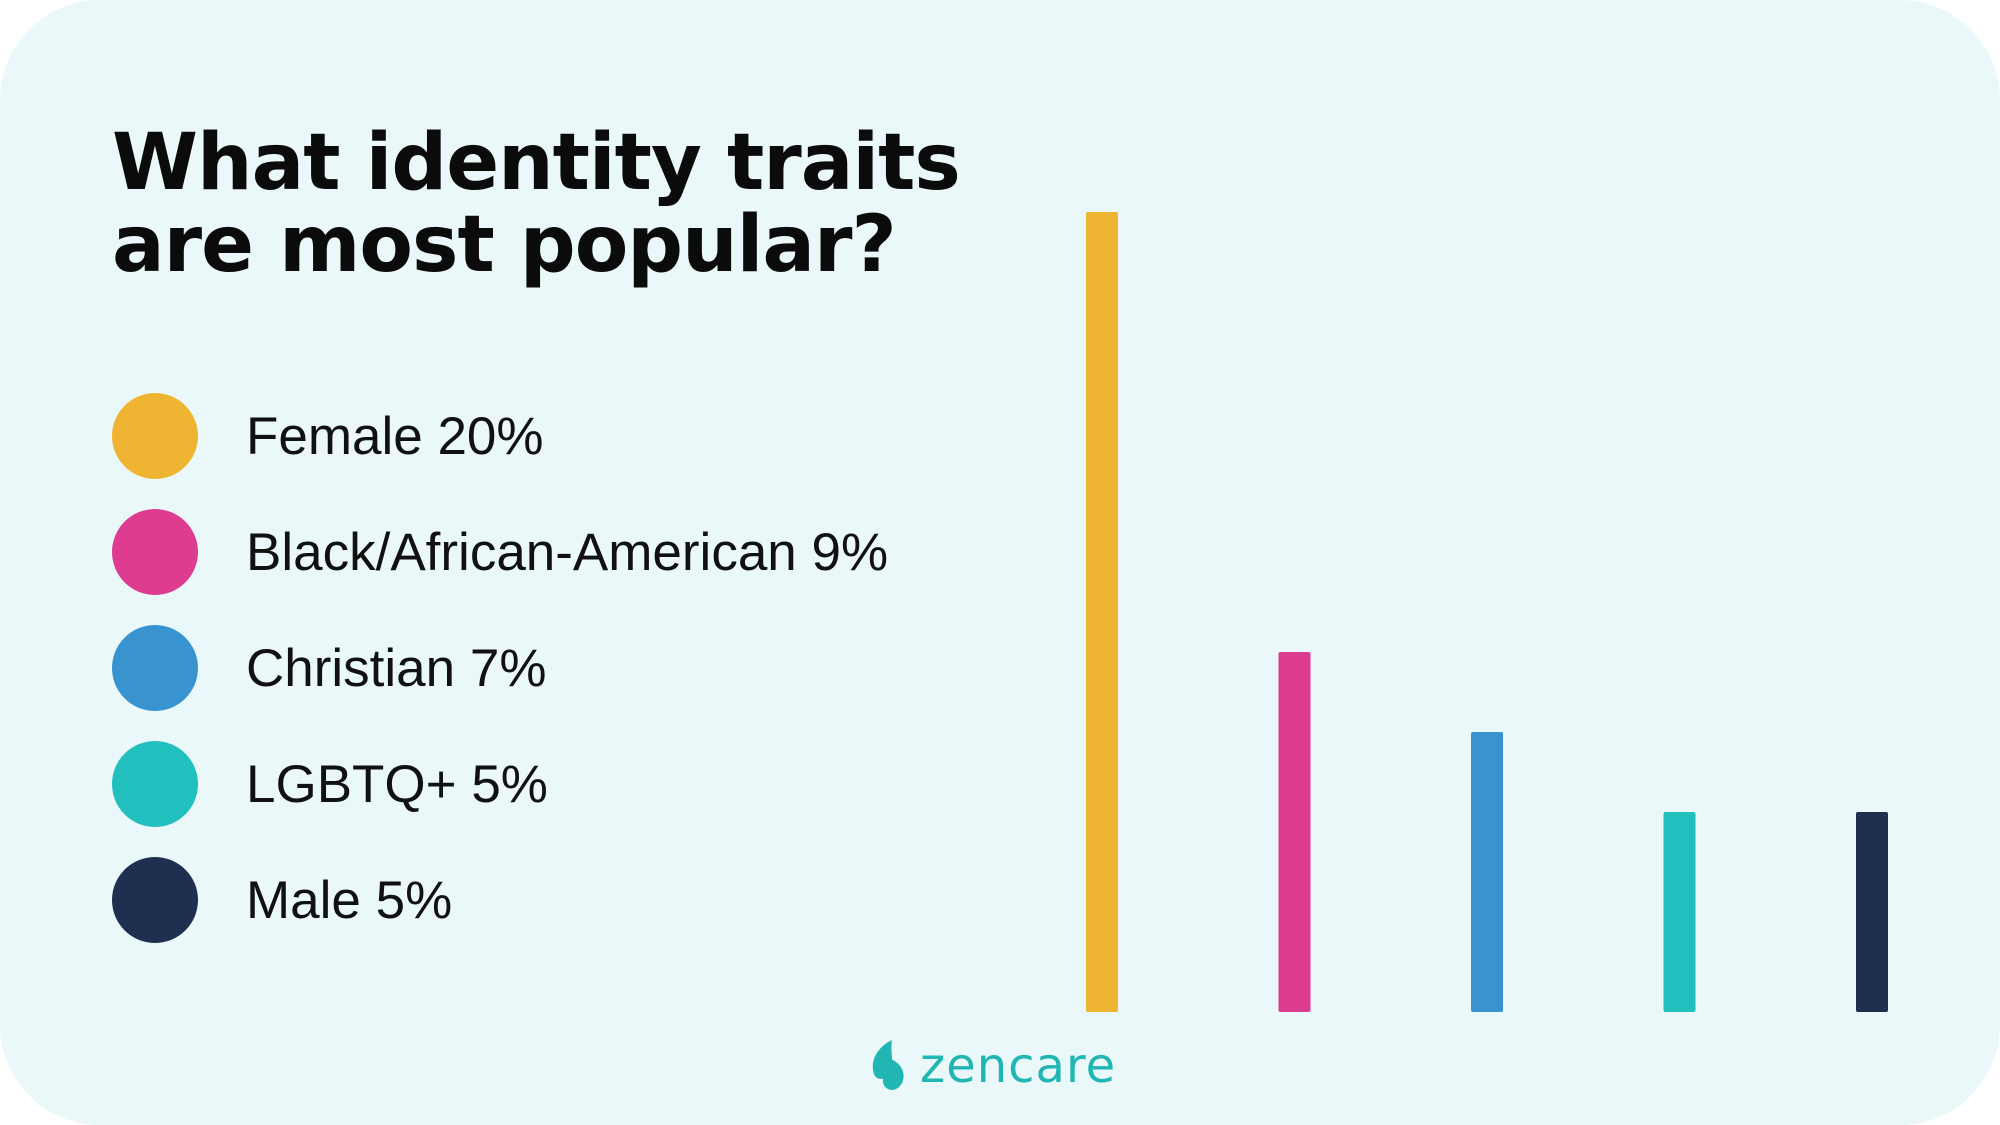  I want to click on legend-swatch-female, so click(155, 436).